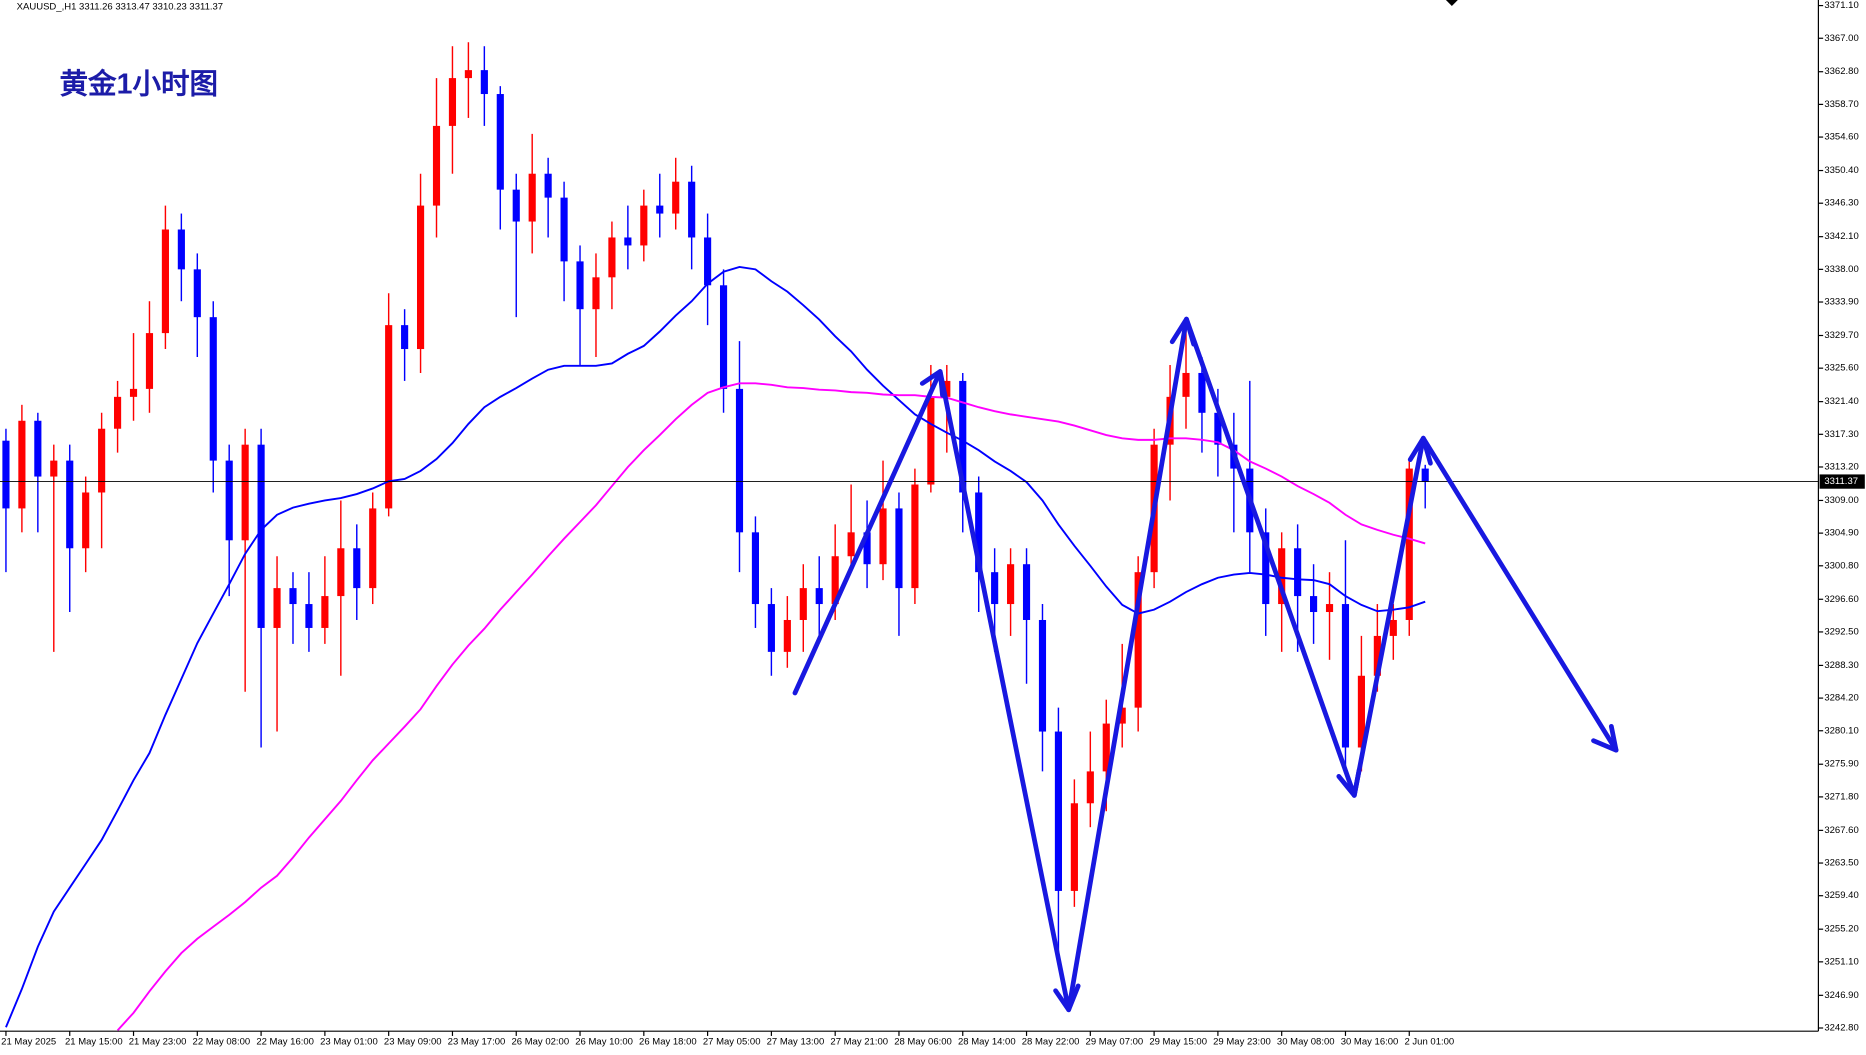 The width and height of the screenshot is (1866, 1055). Describe the element at coordinates (1841, 368) in the screenshot. I see `y-tick-label: 3325.60` at that location.